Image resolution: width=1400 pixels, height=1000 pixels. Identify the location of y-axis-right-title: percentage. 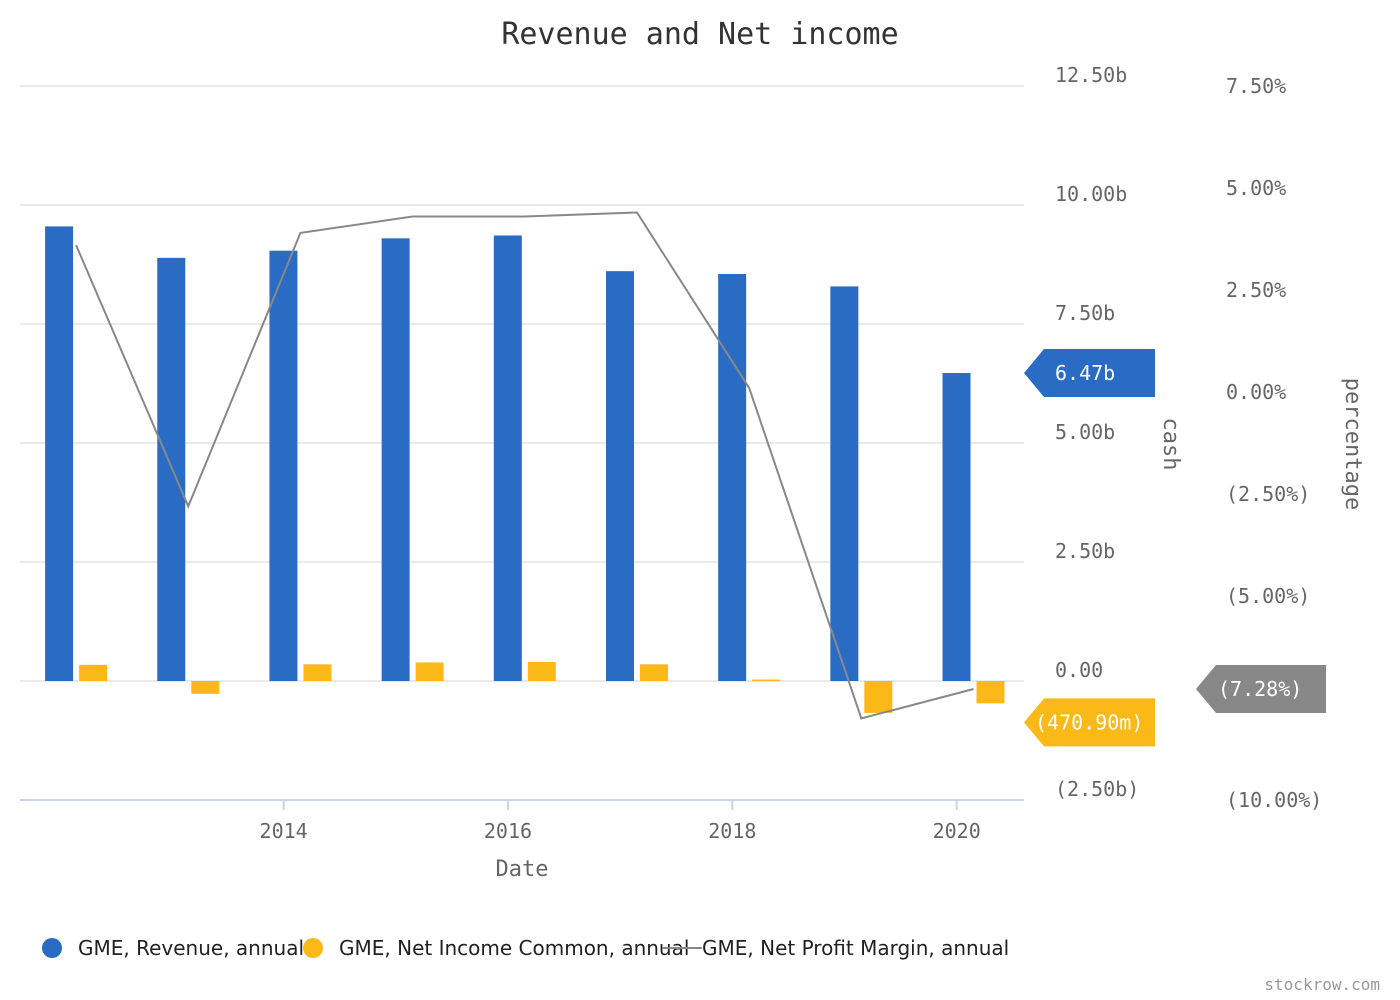
(1352, 444).